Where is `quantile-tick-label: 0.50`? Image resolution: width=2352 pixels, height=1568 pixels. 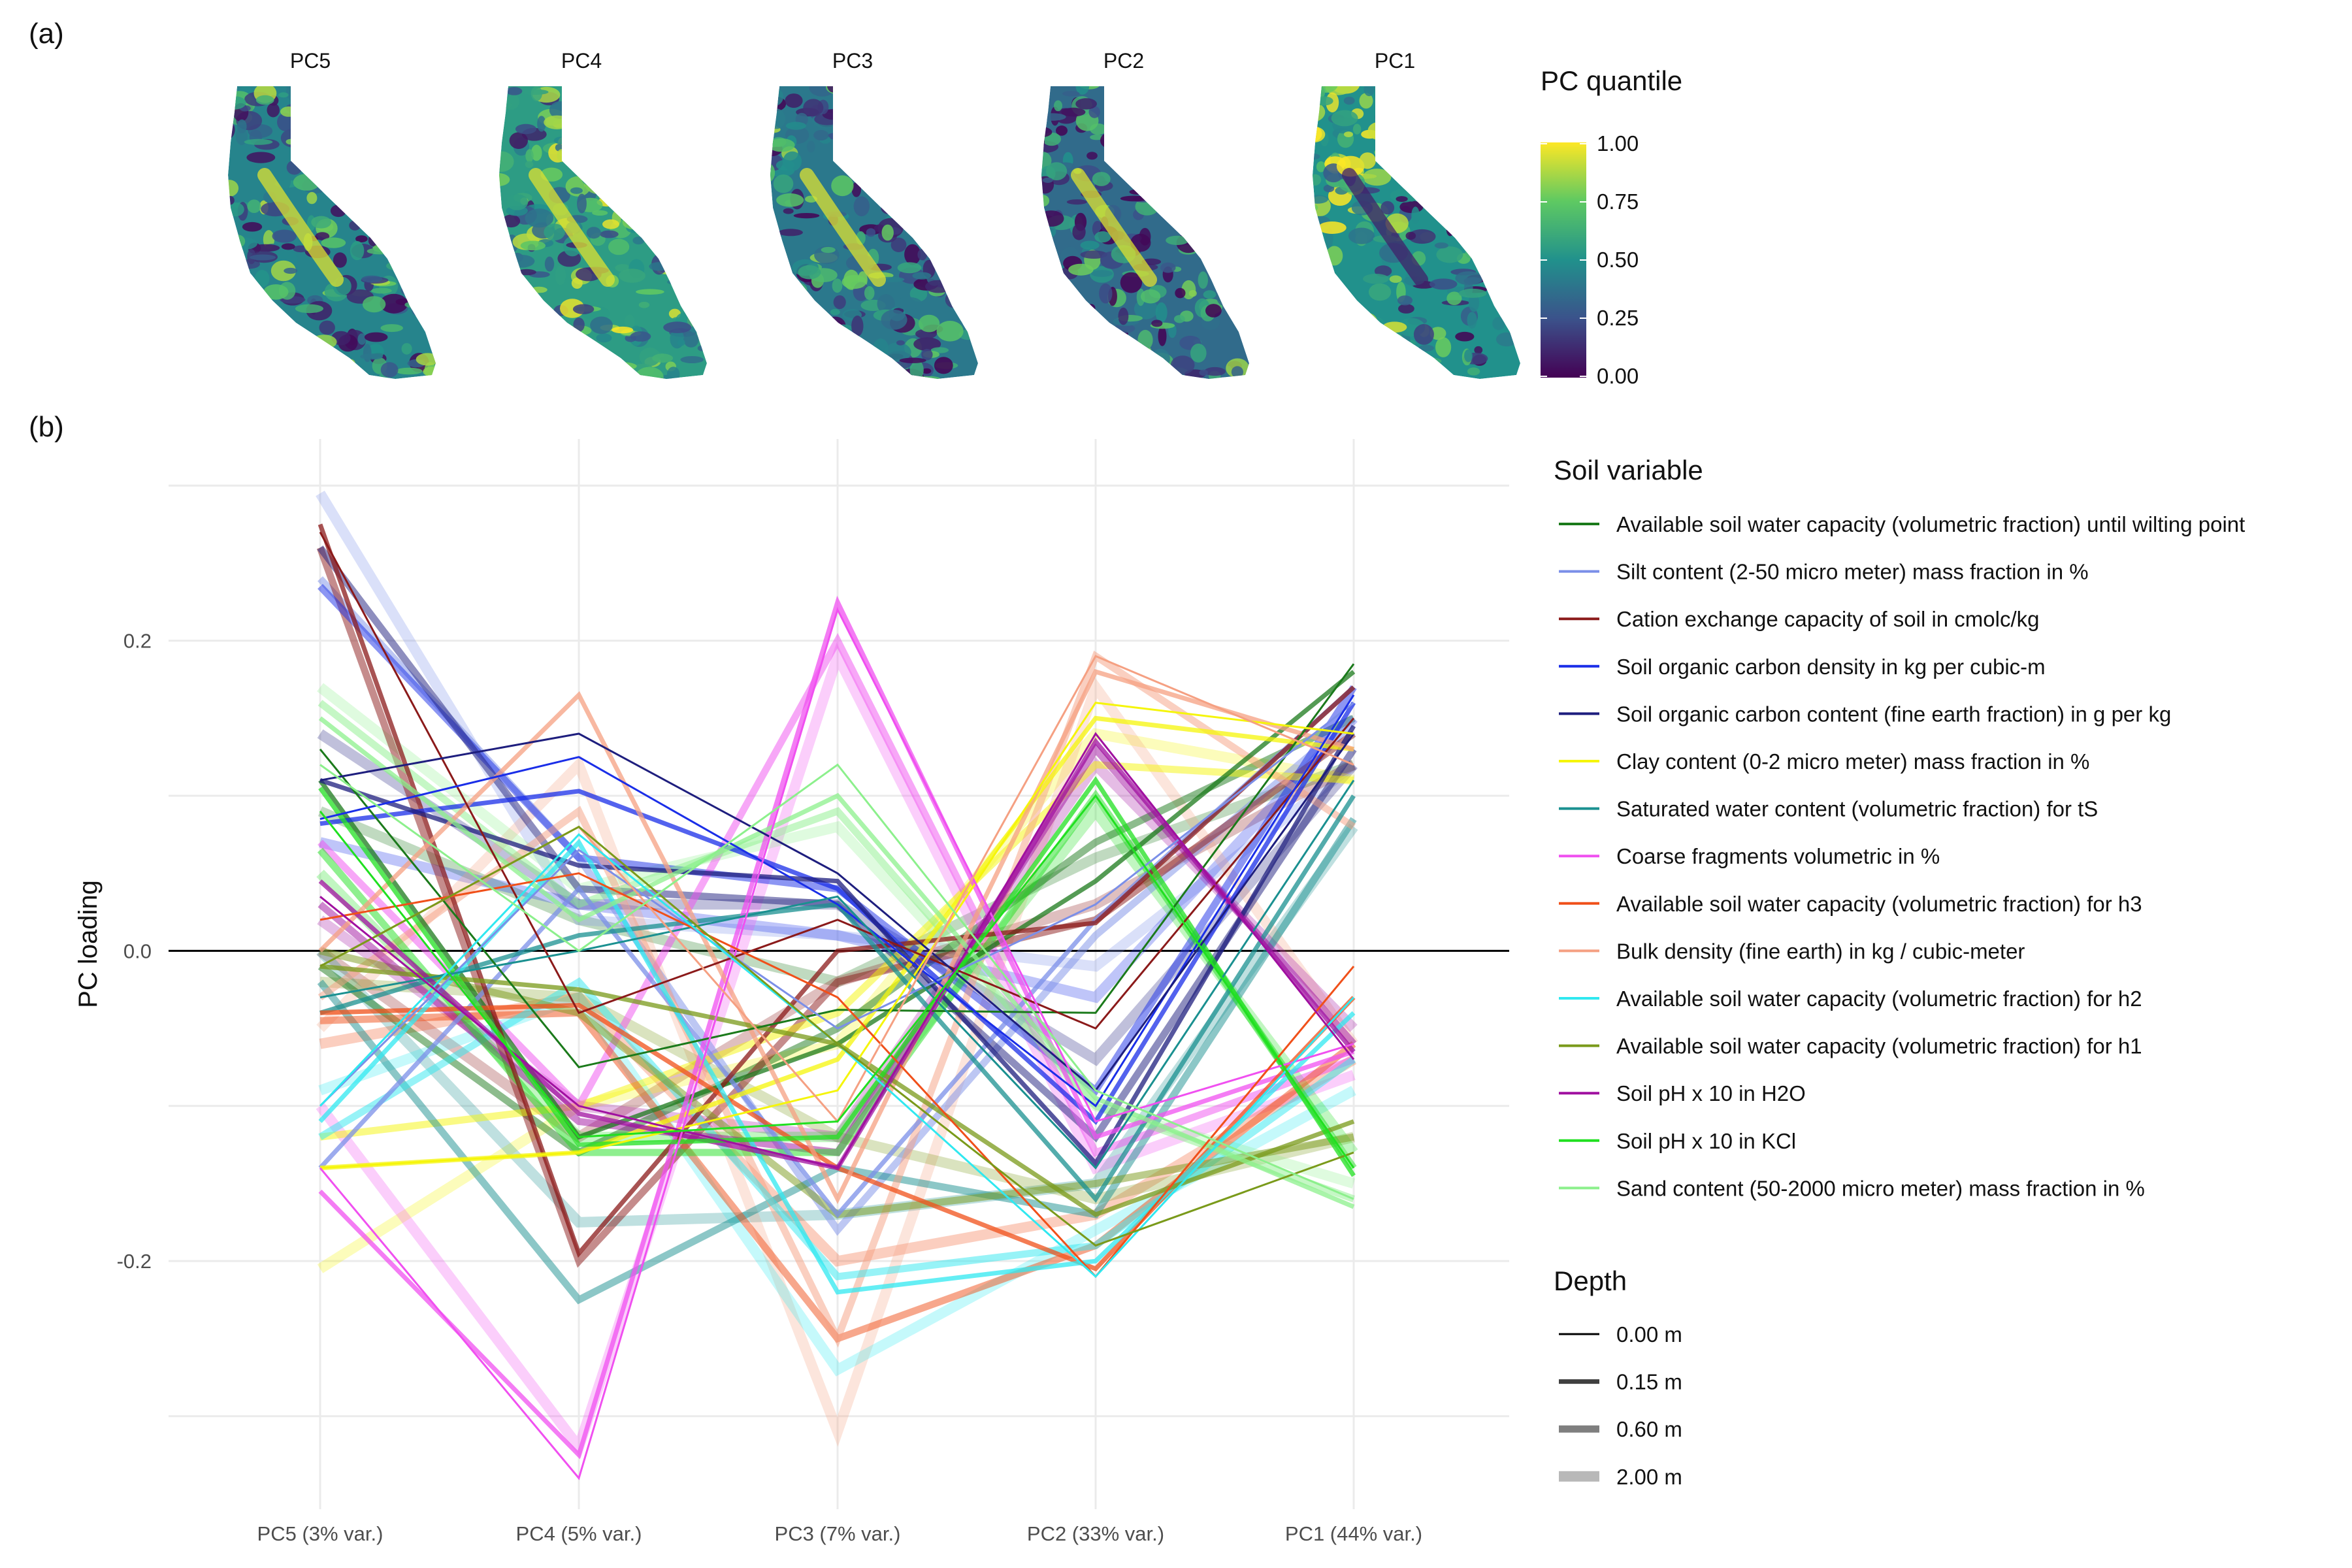
quantile-tick-label: 0.50 is located at coordinates (1618, 260).